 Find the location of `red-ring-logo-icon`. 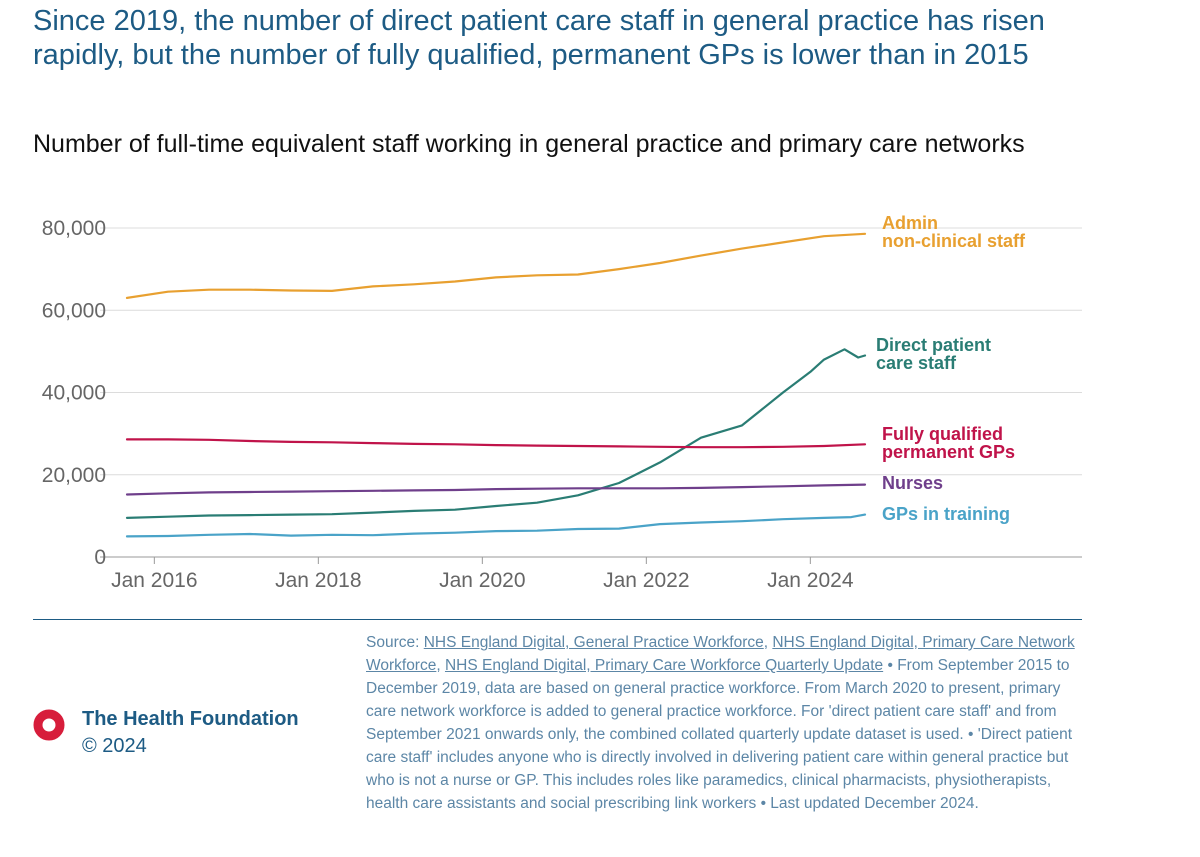

red-ring-logo-icon is located at coordinates (49, 725).